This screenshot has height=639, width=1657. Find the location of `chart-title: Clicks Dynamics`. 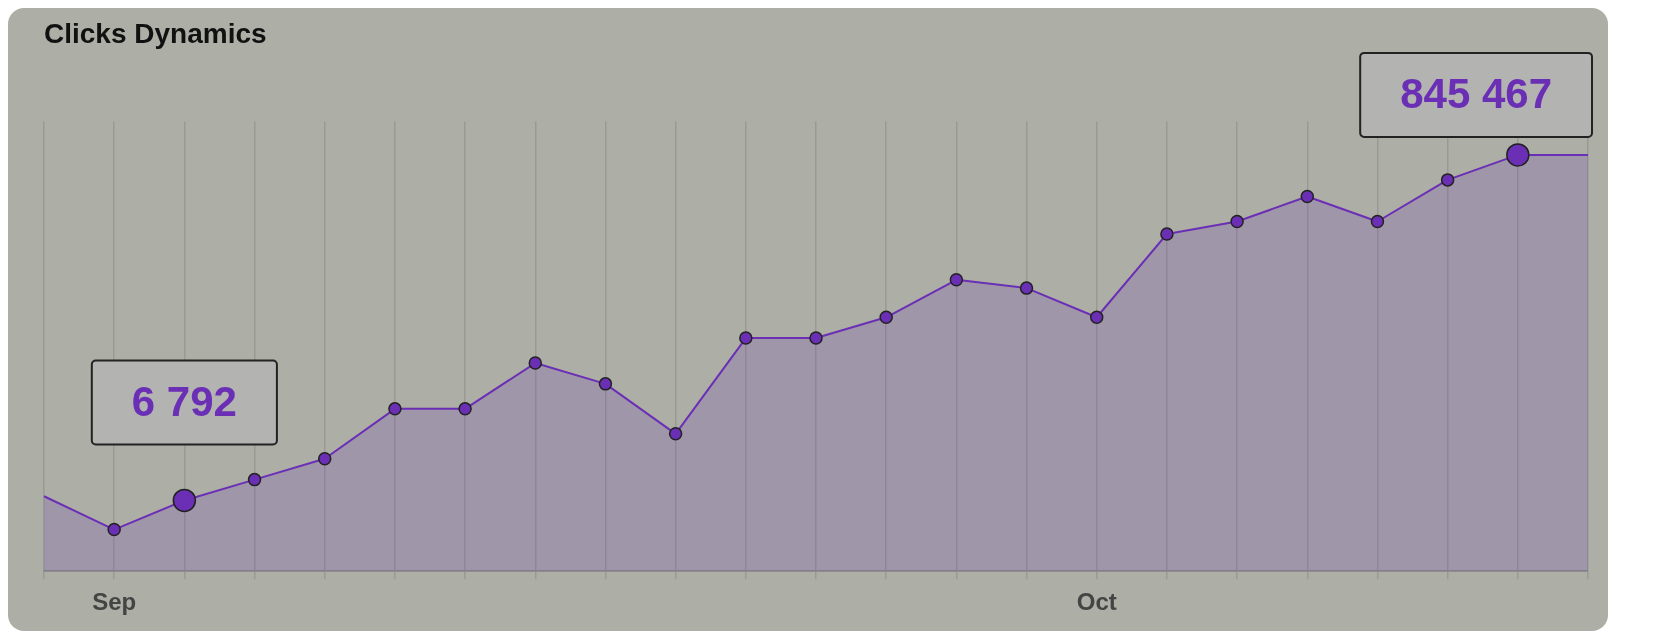

chart-title: Clicks Dynamics is located at coordinates (155, 33).